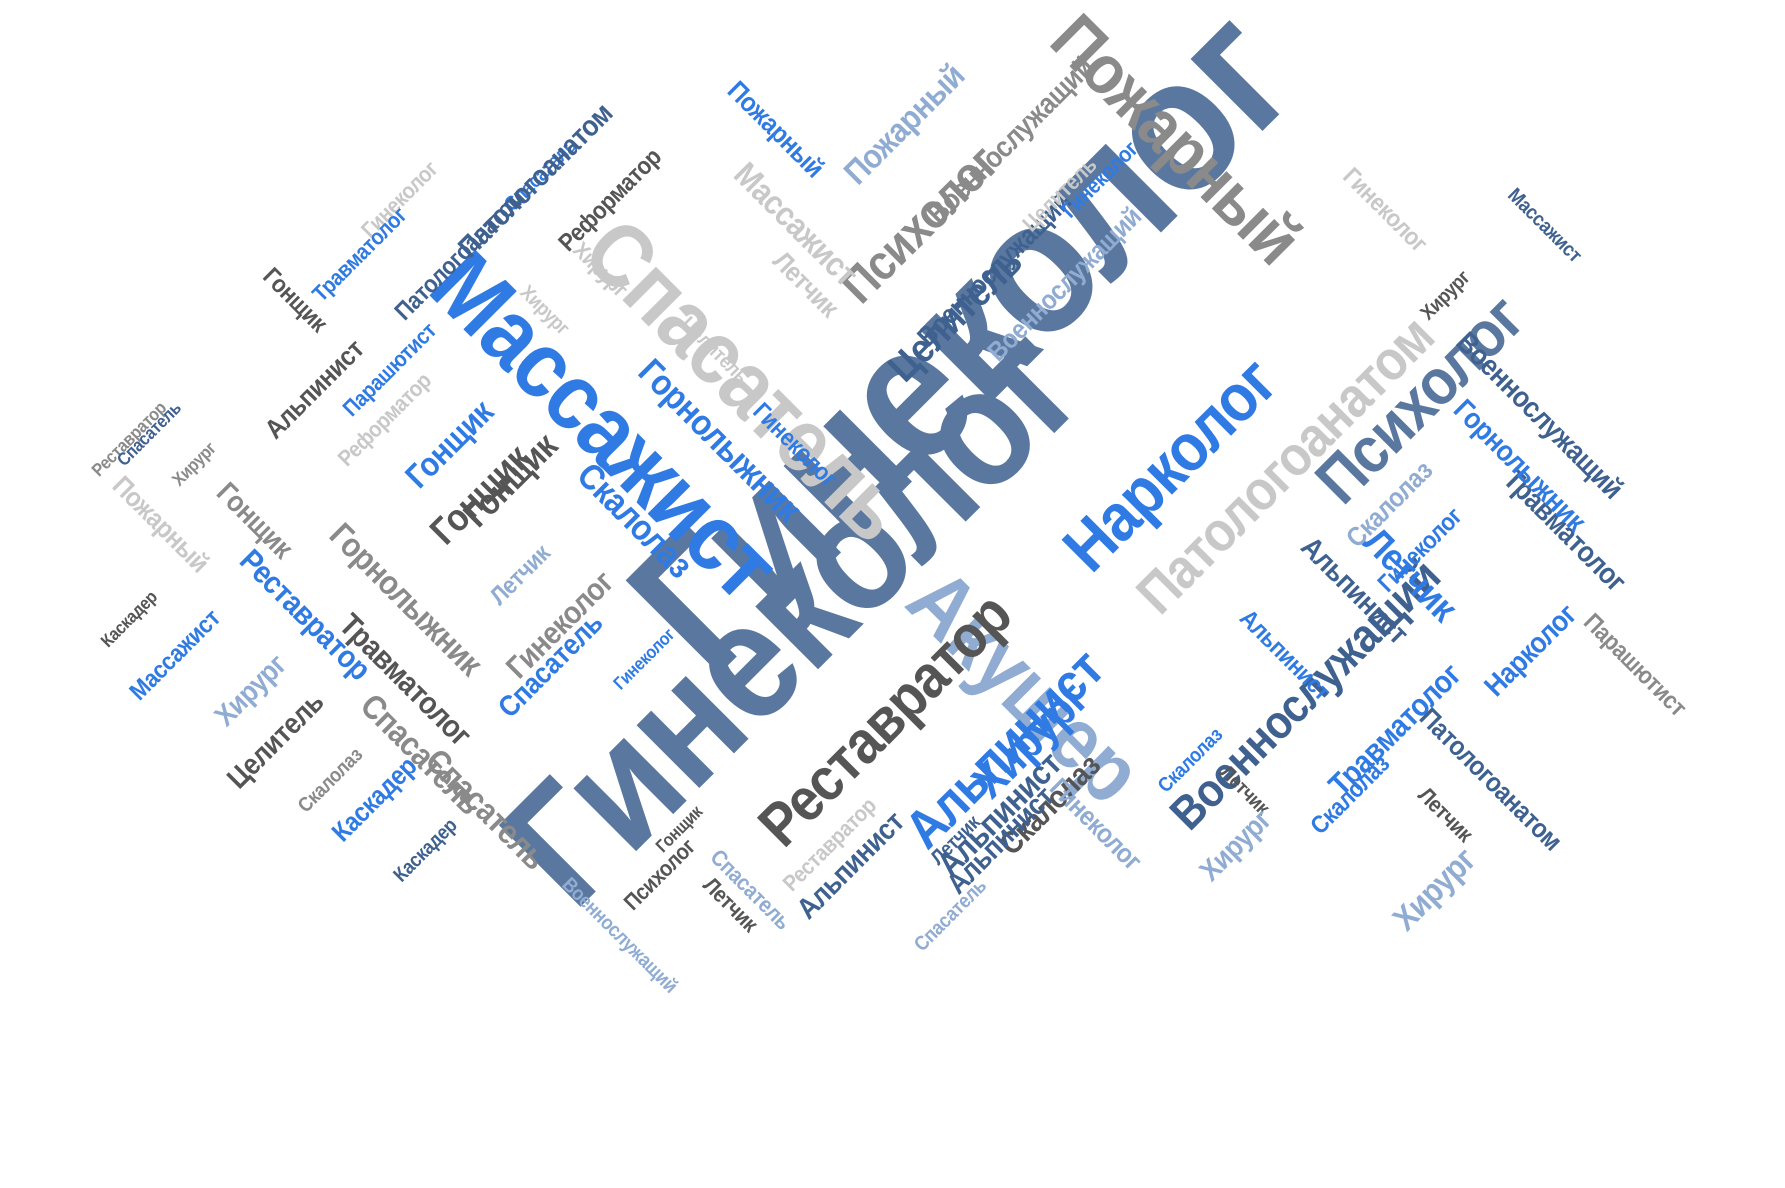 Image resolution: width=1785 pixels, height=1188 pixels. I want to click on cloud-word: Парашютист, so click(1635, 664).